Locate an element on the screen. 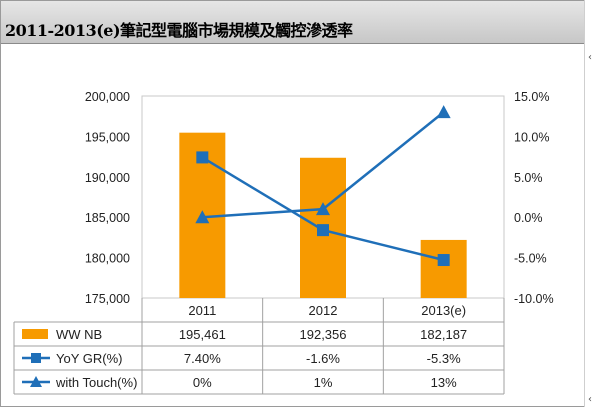 Image resolution: width=600 pixels, height=407 pixels. category-label: 2011 is located at coordinates (202, 310).